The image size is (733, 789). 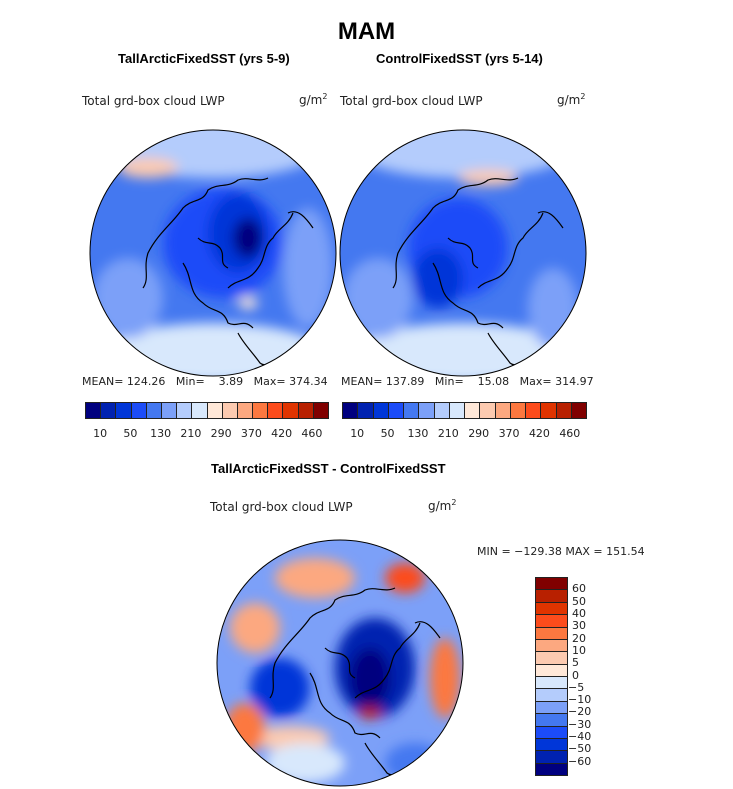 I want to click on panel3-minmax: MIN = −129.38 MAX = 151.54, so click(x=561, y=551).